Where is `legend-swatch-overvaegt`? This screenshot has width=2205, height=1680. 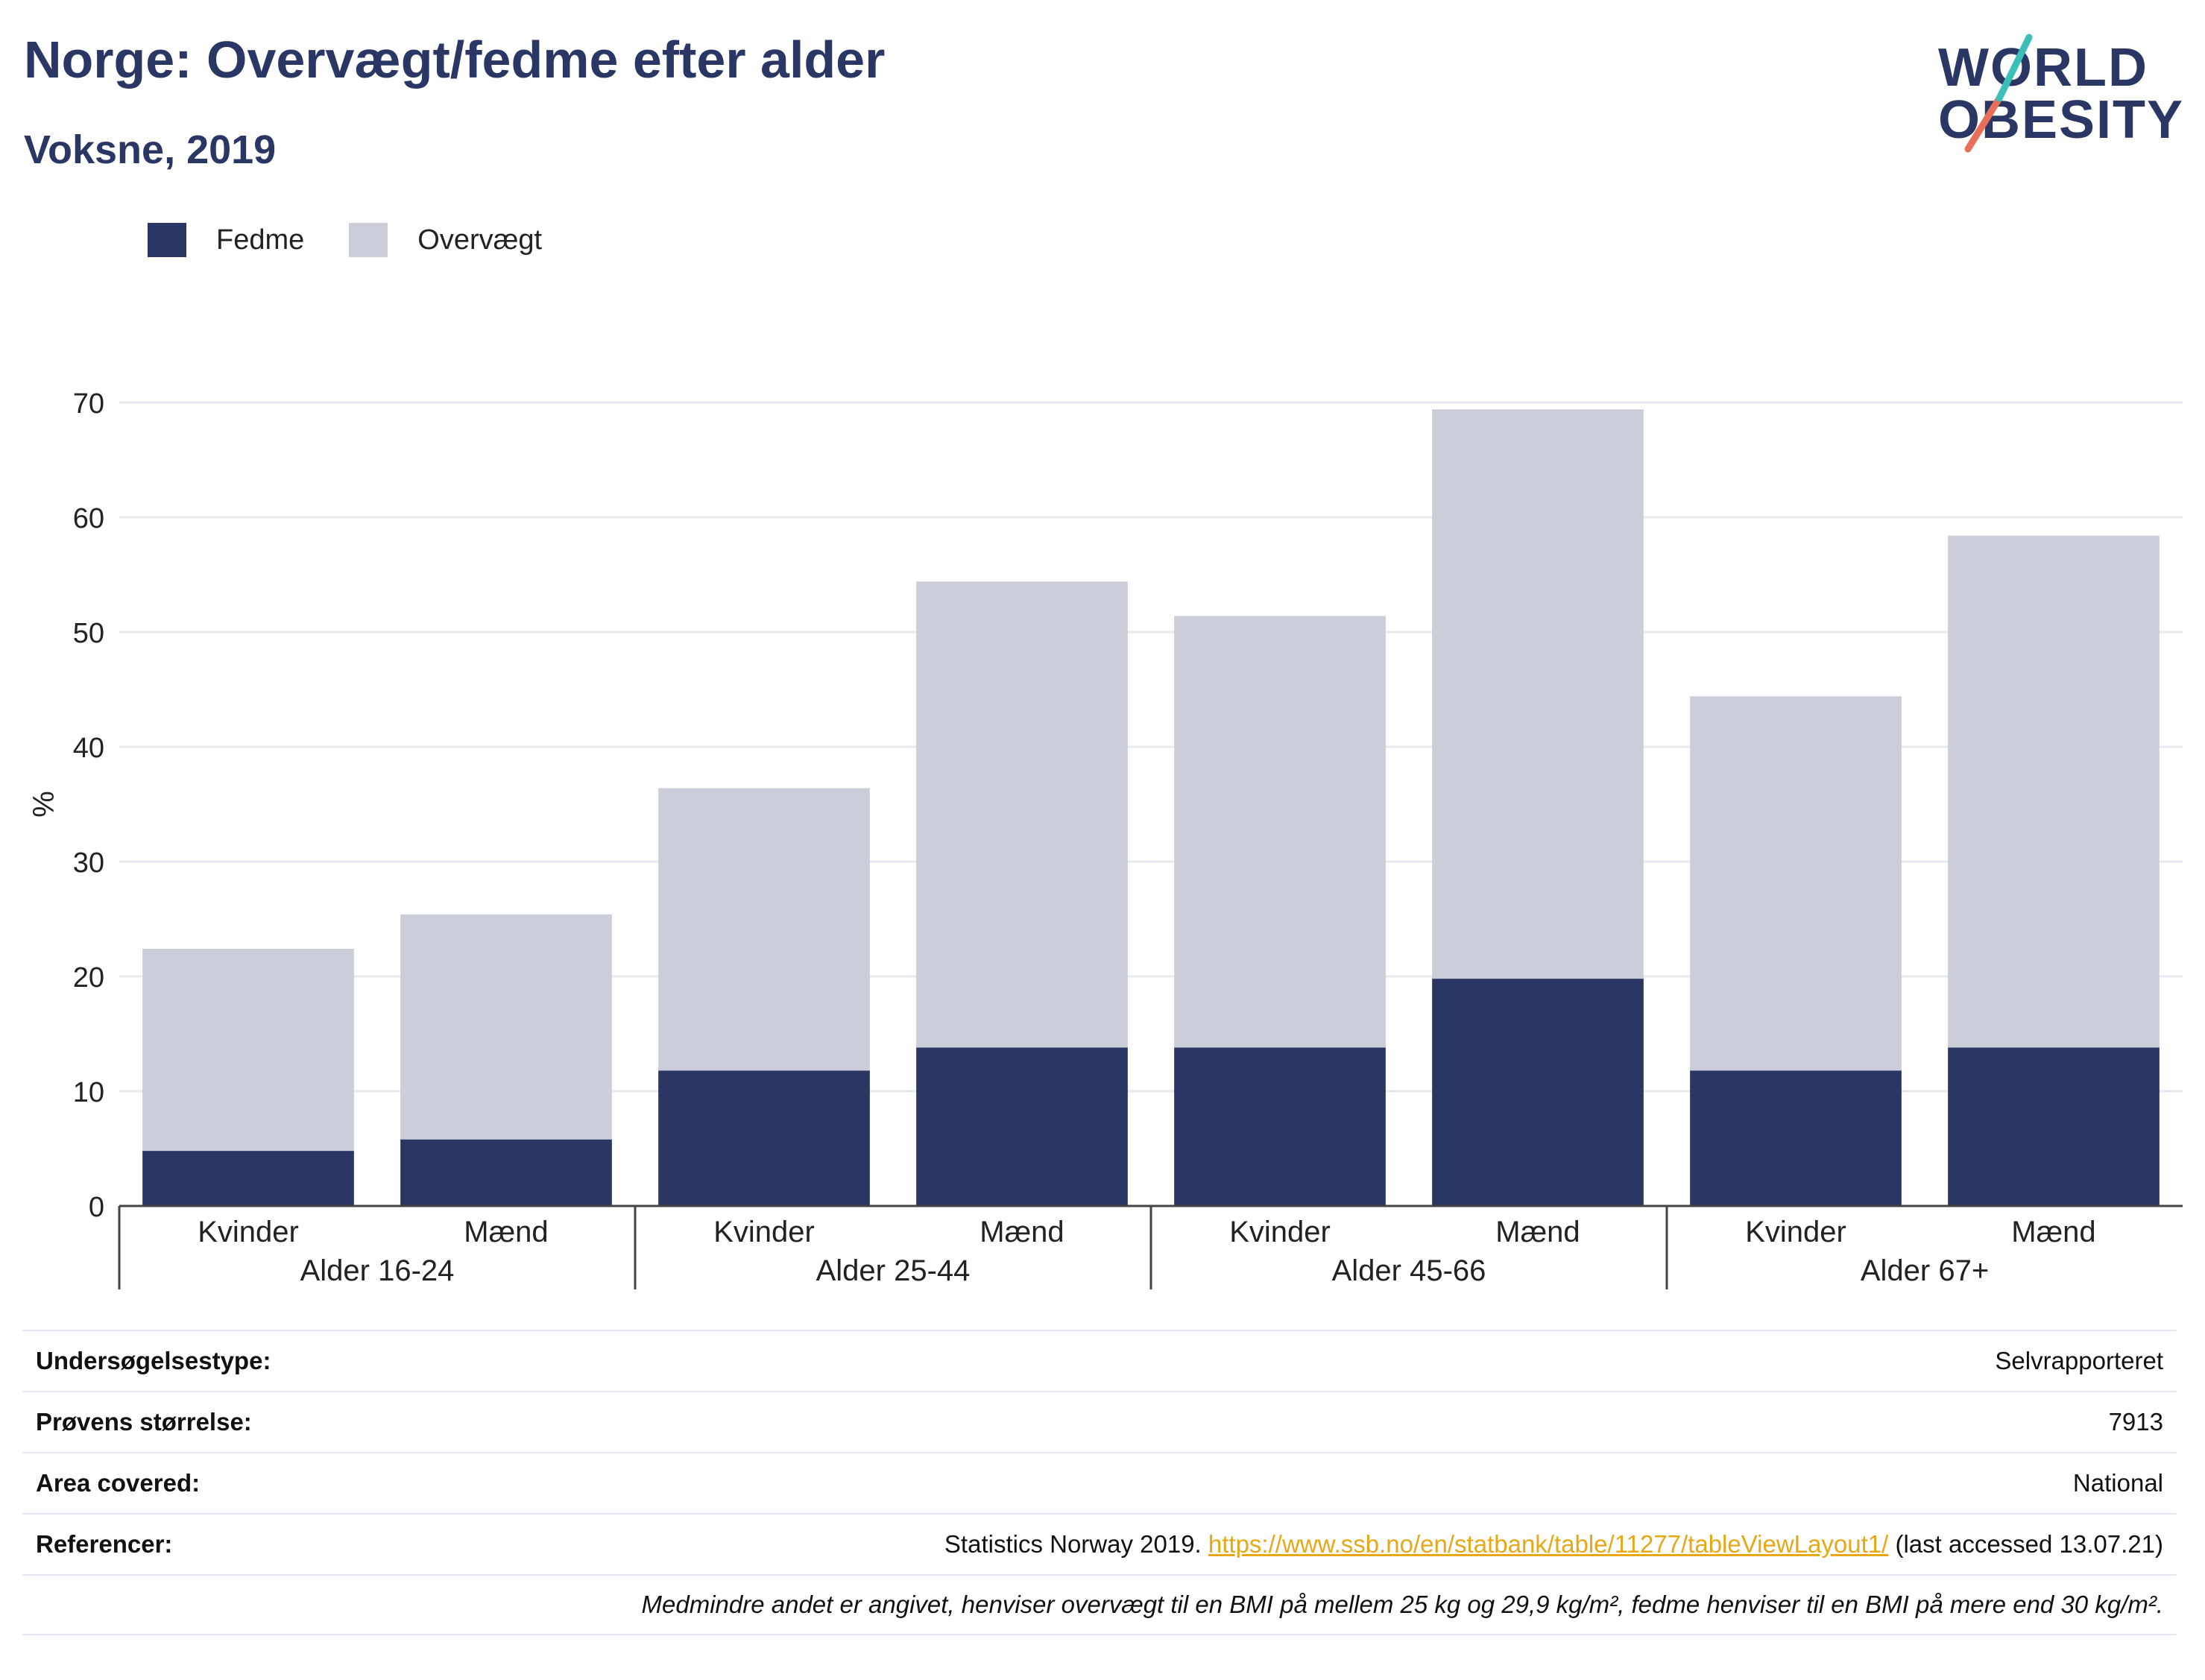 legend-swatch-overvaegt is located at coordinates (368, 240).